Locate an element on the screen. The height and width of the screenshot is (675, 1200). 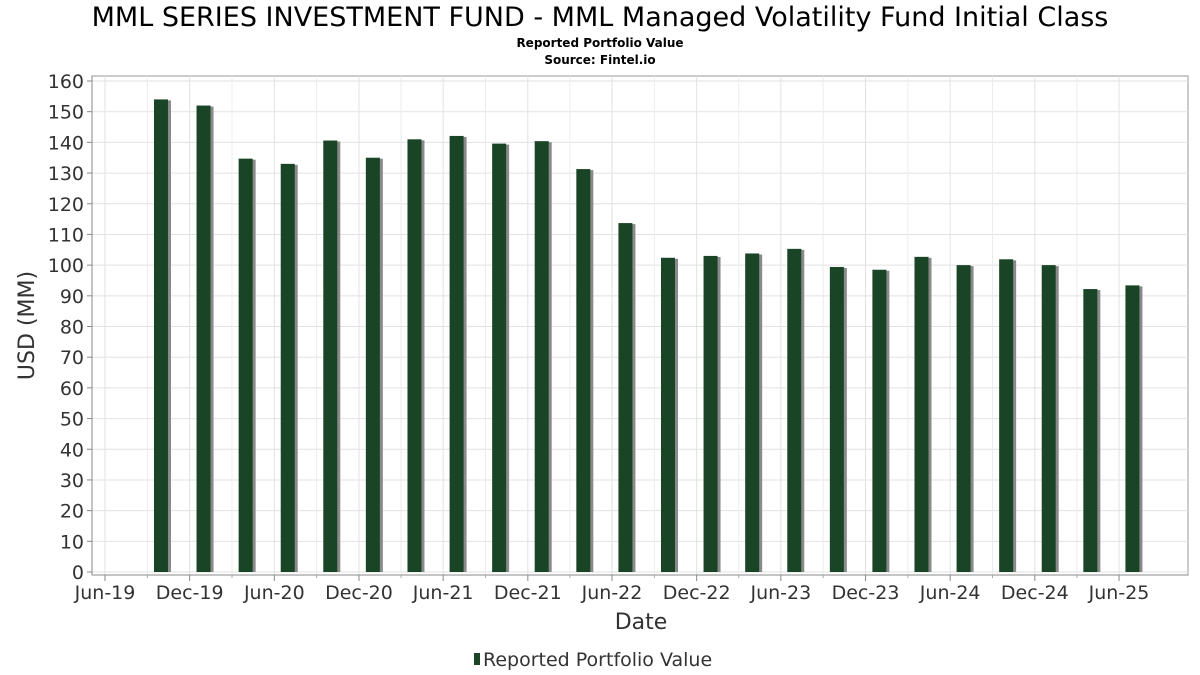
y-tick-label: 80 is located at coordinates (72, 328).